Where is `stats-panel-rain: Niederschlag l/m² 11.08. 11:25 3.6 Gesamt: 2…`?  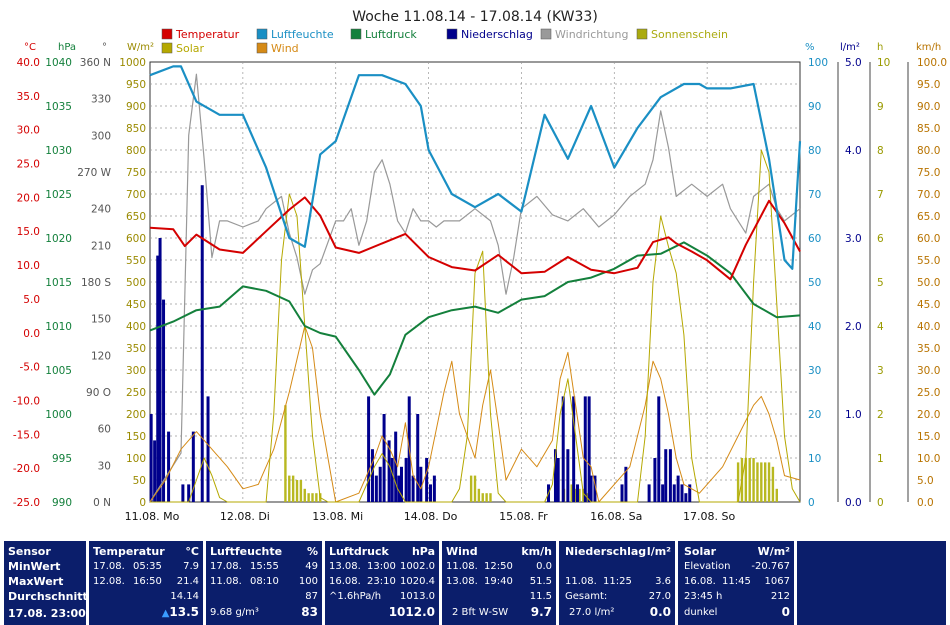 stats-panel-rain: Niederschlag l/m² 11.08. 11:25 3.6 Gesamt: 2… is located at coordinates (617, 583).